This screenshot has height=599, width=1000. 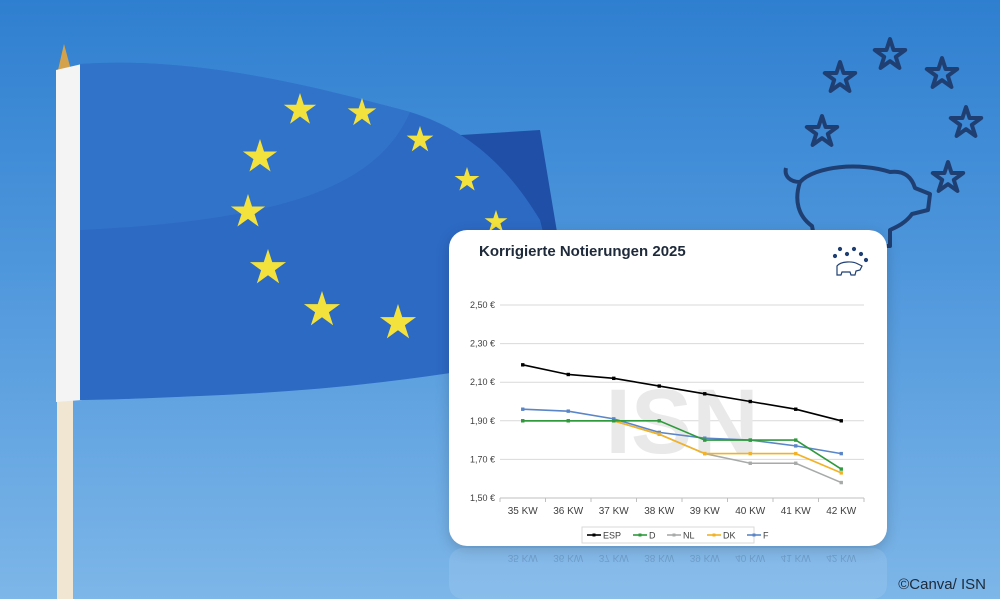 What do you see at coordinates (612, 536) in the screenshot?
I see `legend-label: ESP` at bounding box center [612, 536].